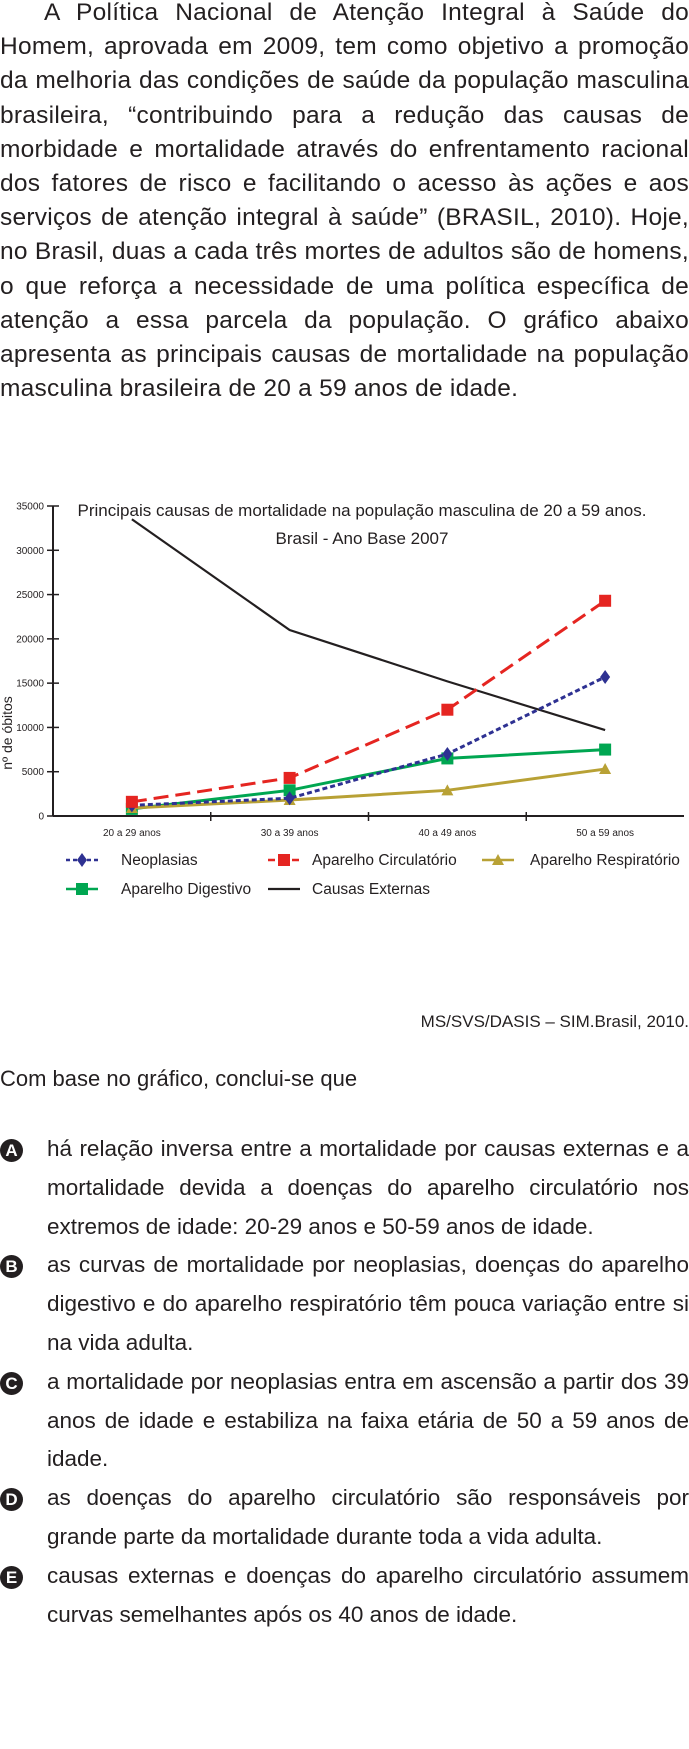 The image size is (689, 1749). I want to click on y-axis-label: nº de óbitos, so click(7, 733).